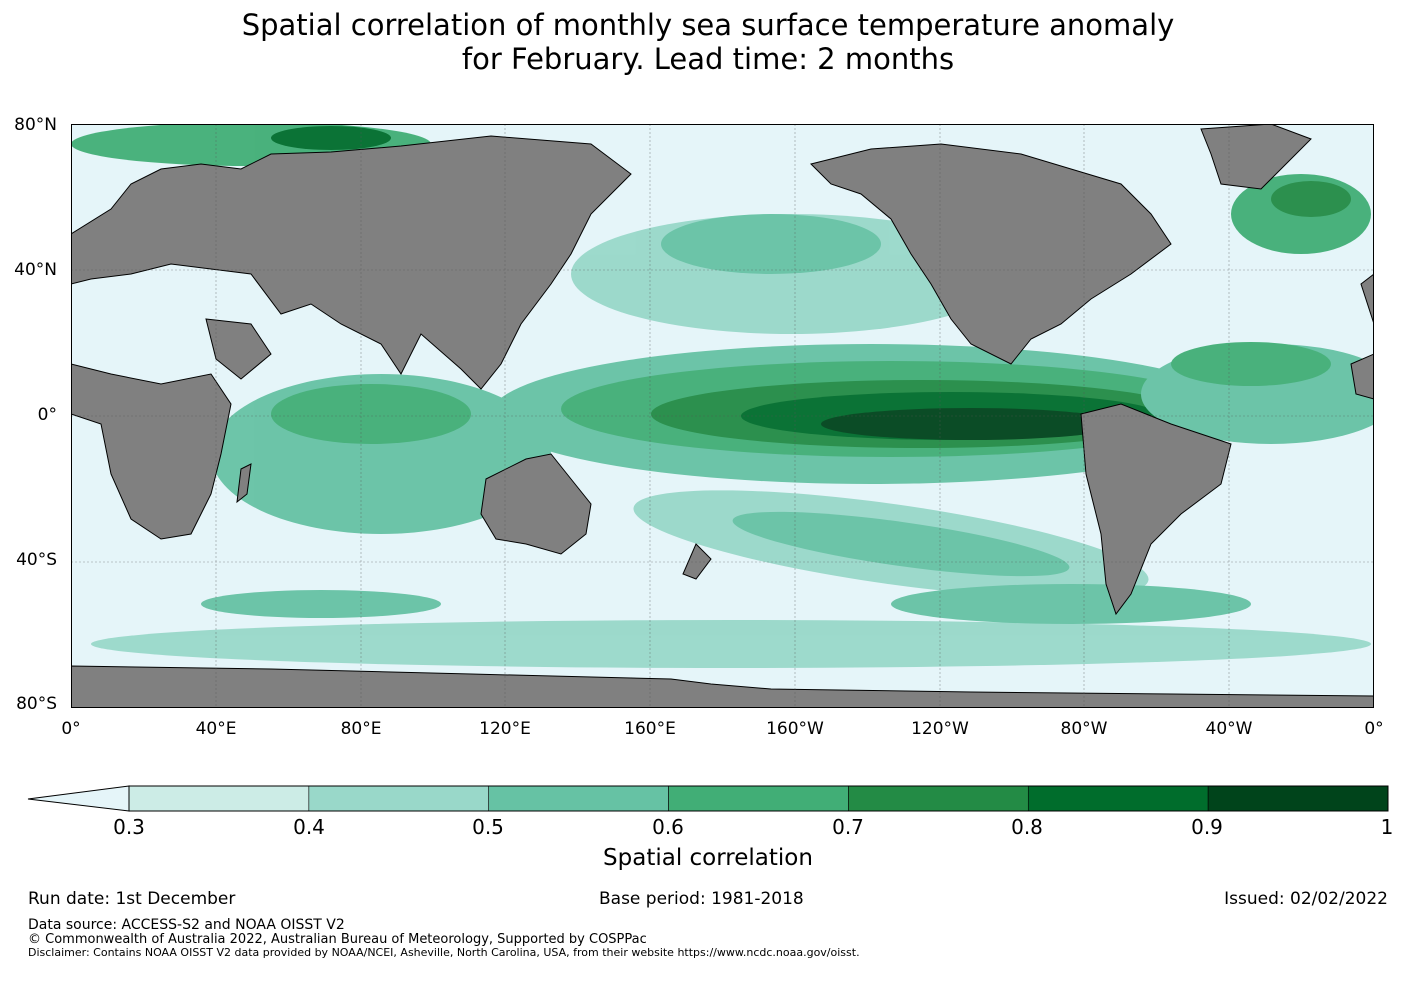 Image resolution: width=1416 pixels, height=990 pixels. I want to click on colorbar-segment-0.6-0.7, so click(758, 798).